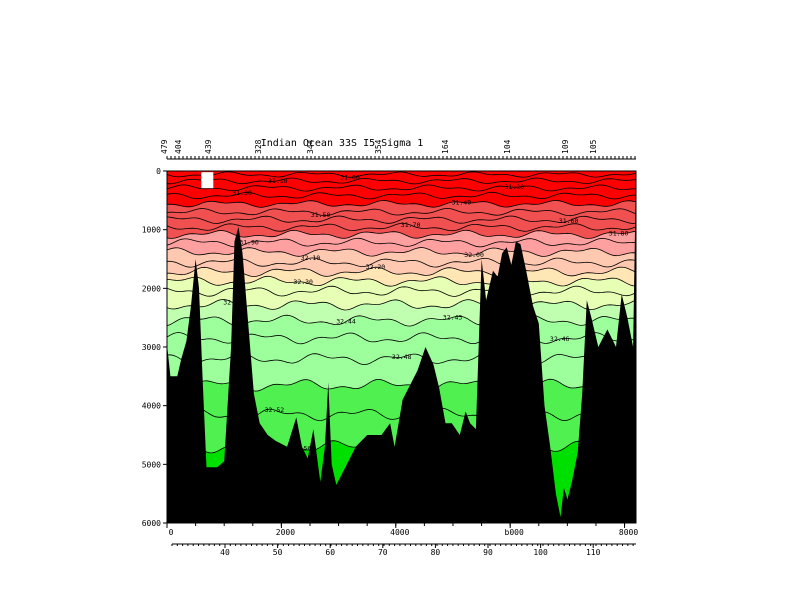 This screenshot has width=792, height=612. Describe the element at coordinates (488, 552) in the screenshot. I see `lon-tick-label: 90` at that location.